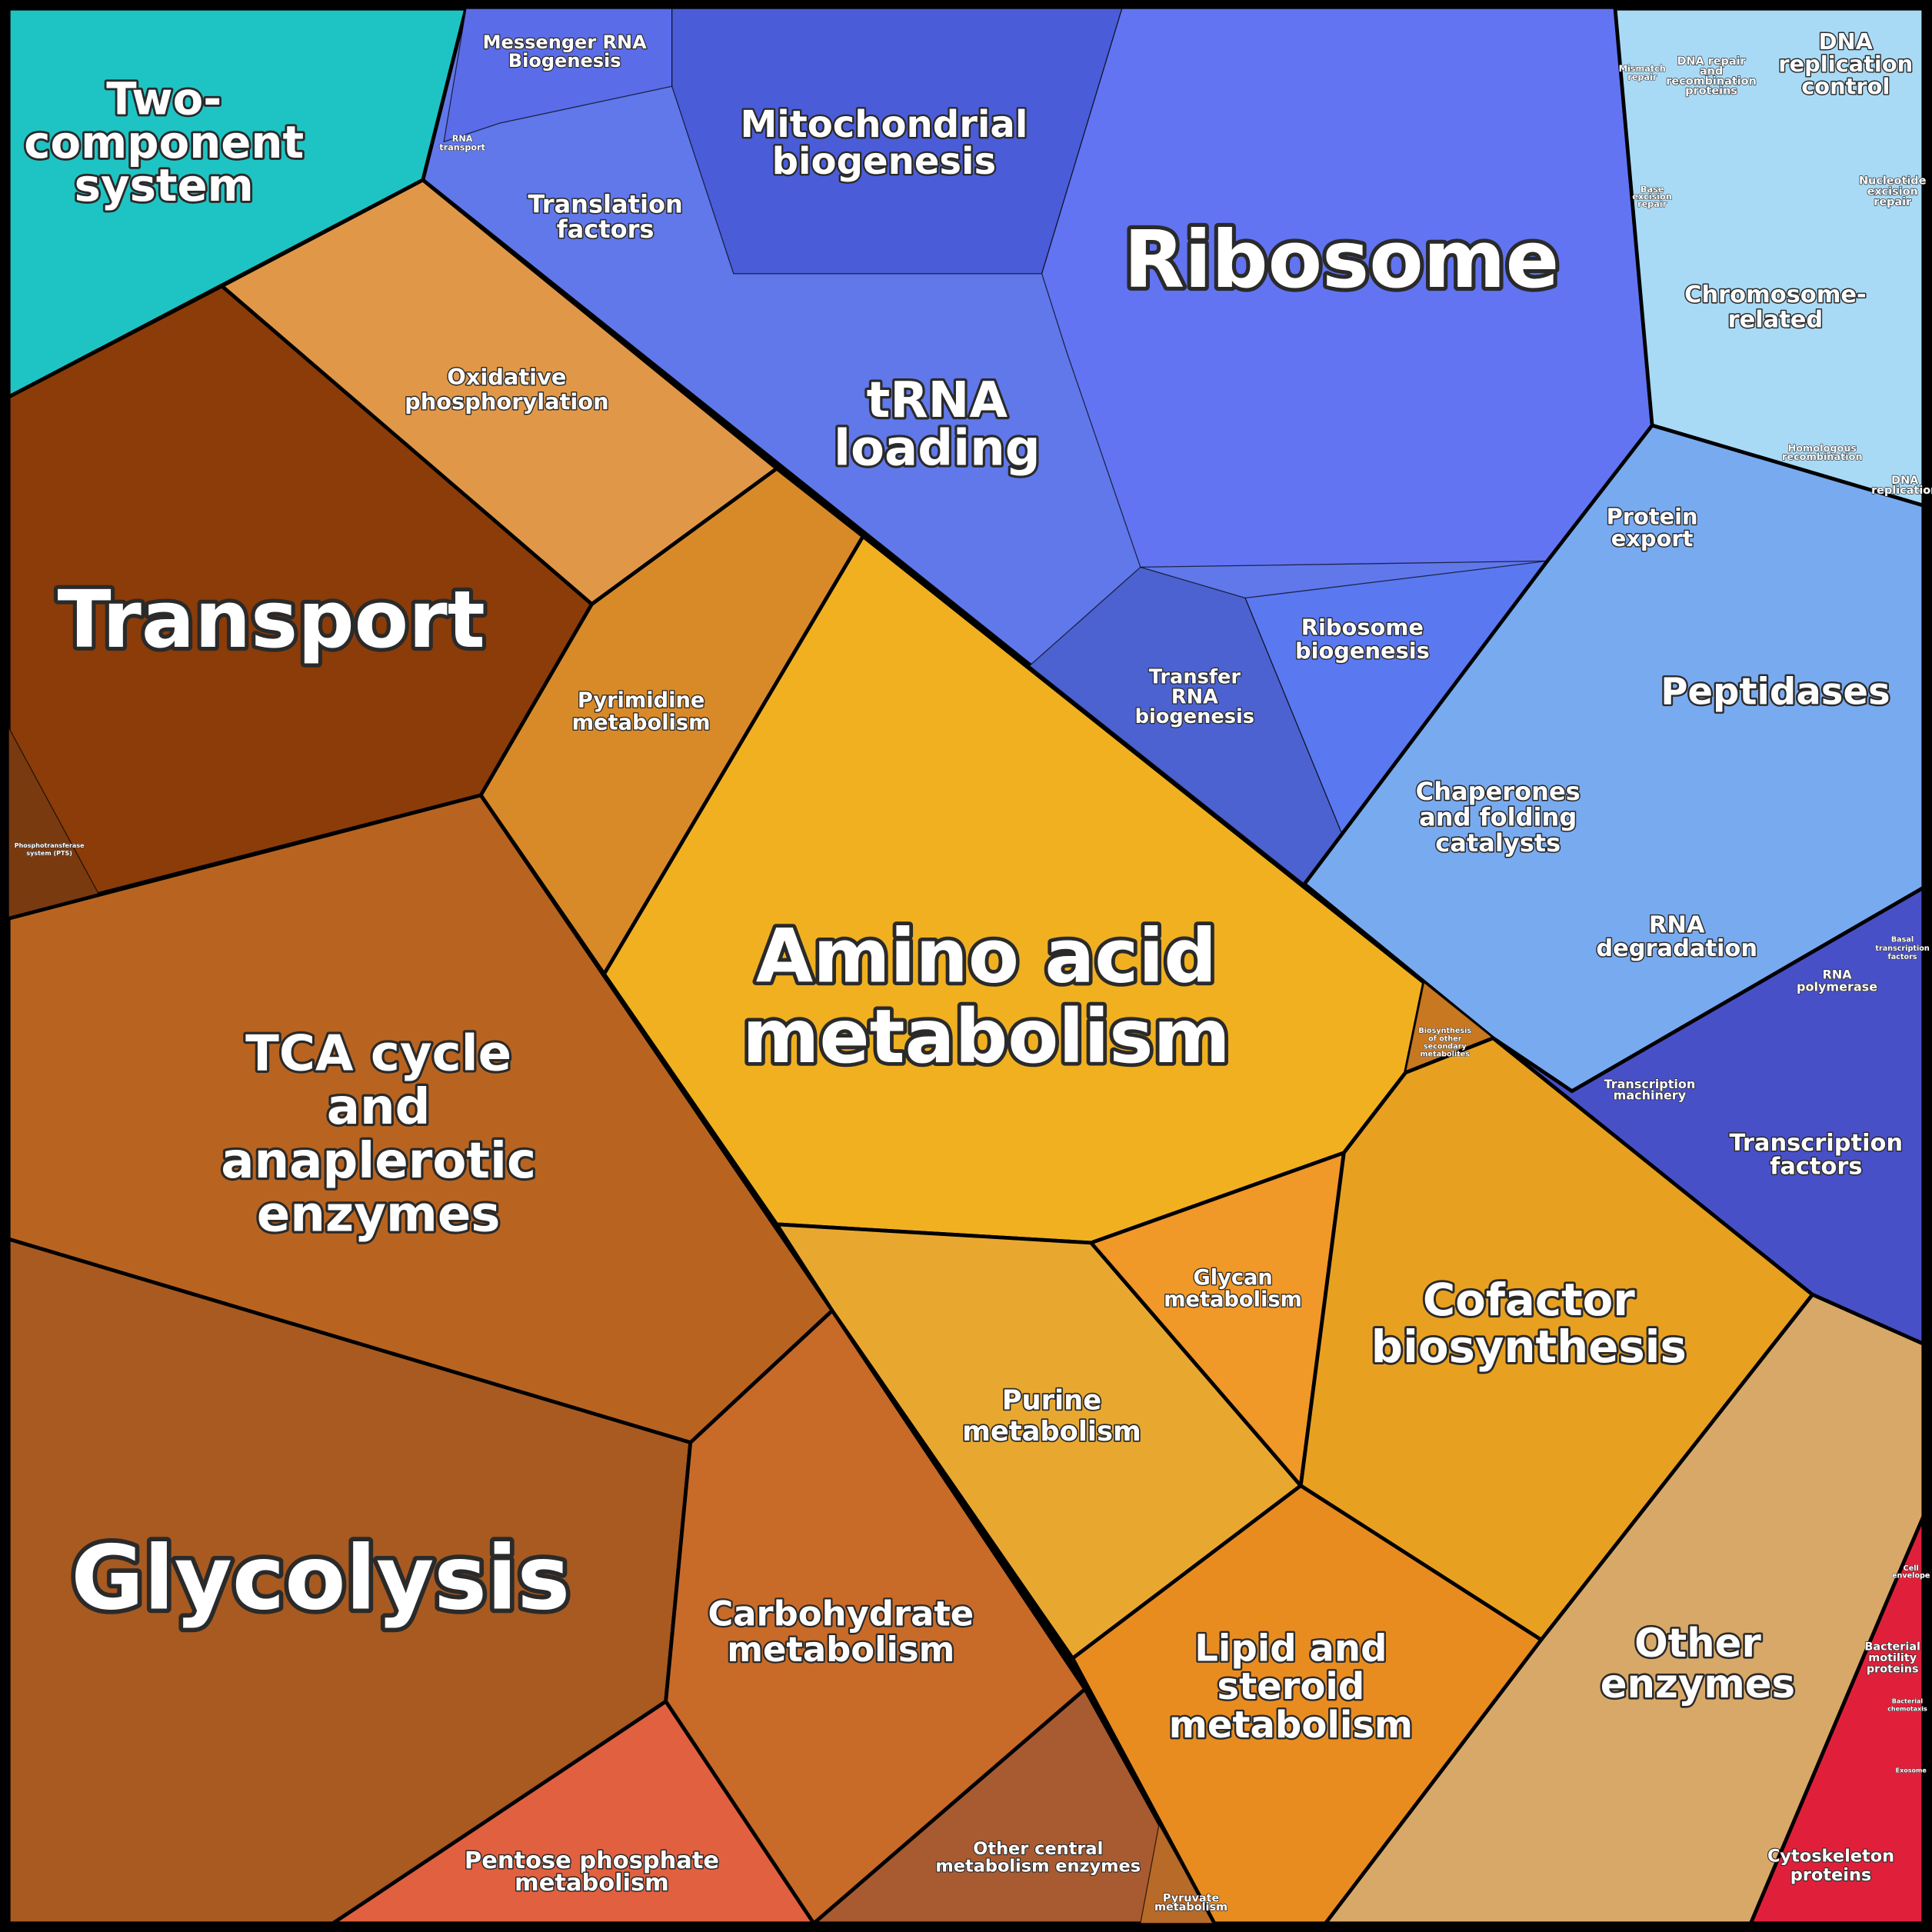 The height and width of the screenshot is (1932, 1932). What do you see at coordinates (462, 147) in the screenshot?
I see `region-label: transport` at bounding box center [462, 147].